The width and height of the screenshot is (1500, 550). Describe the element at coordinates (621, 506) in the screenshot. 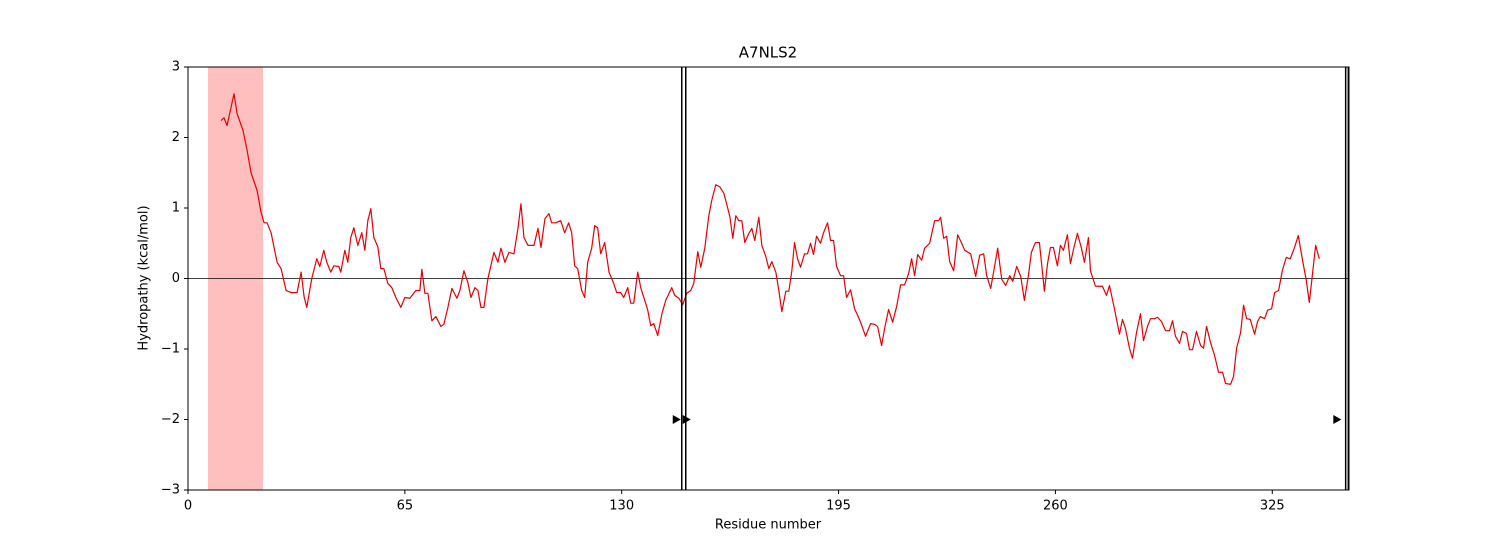

I see `x-tick-label: 130` at that location.